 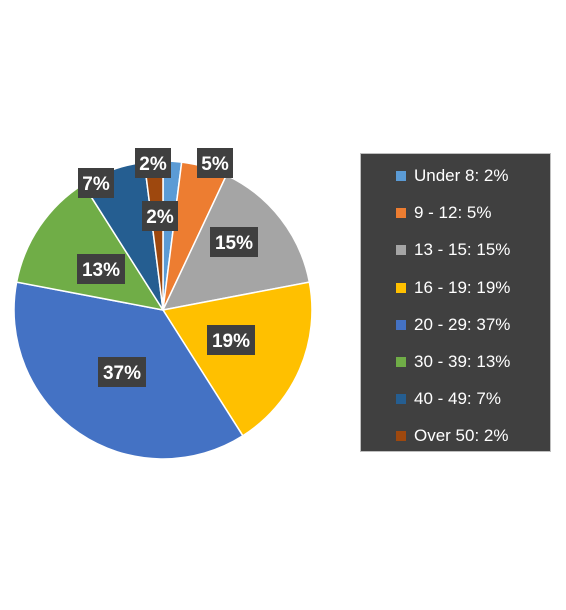 I want to click on legend-item: Under 8: 2%, so click(x=435, y=176).